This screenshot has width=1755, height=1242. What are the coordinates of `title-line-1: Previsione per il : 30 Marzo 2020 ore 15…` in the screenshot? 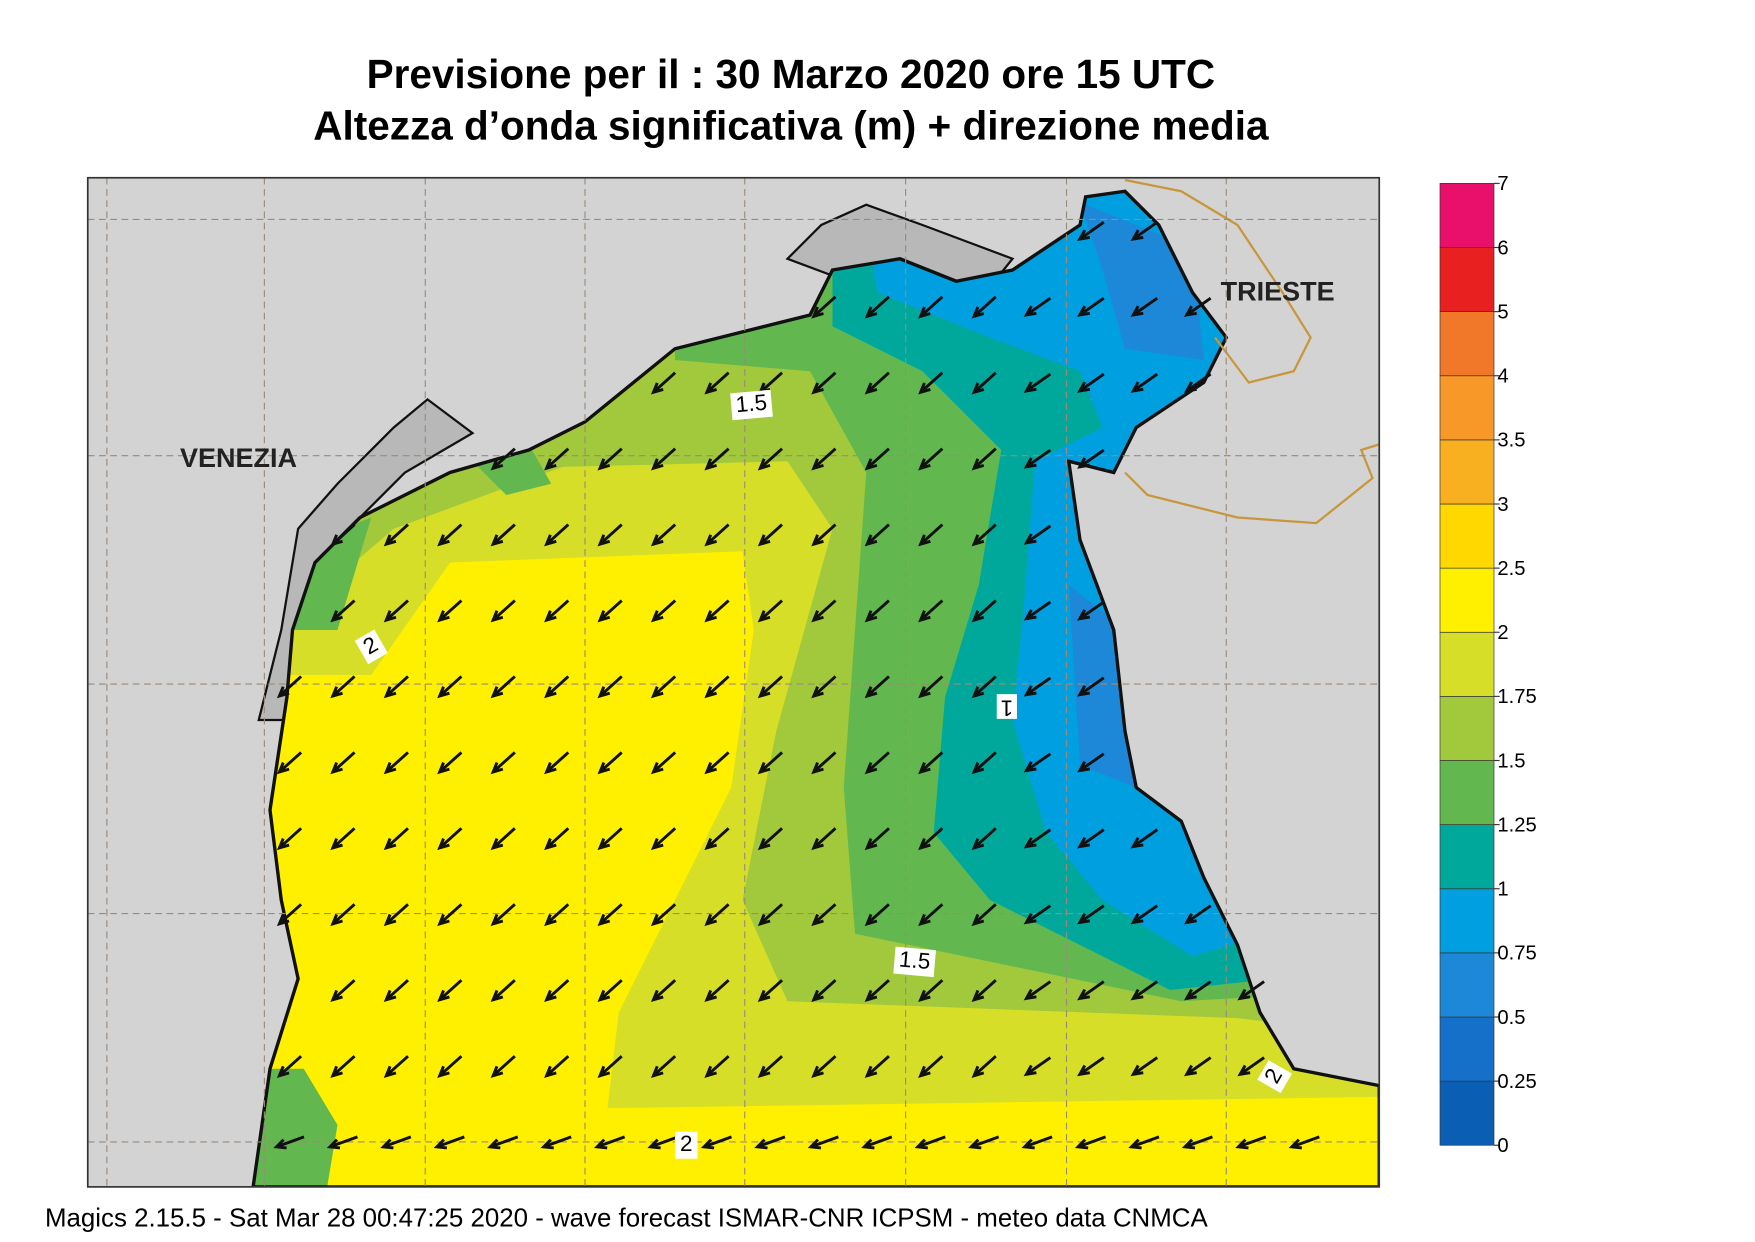 It's located at (791, 74).